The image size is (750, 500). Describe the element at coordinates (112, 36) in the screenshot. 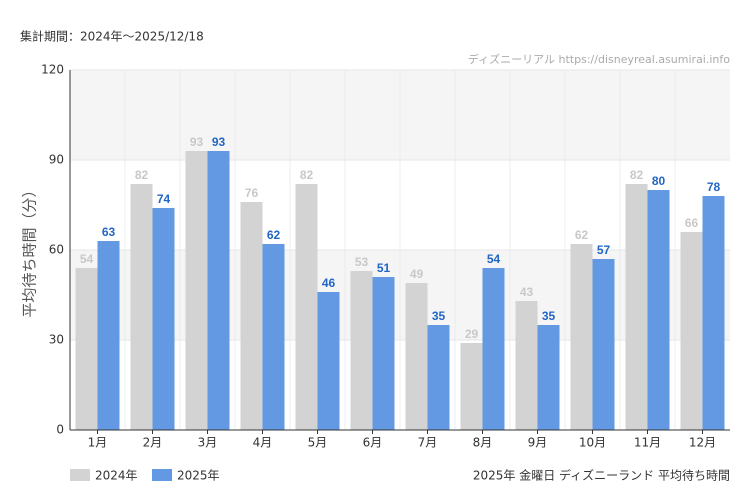

I see `subtitle: 集計期間：2024年～2025/12/18` at that location.